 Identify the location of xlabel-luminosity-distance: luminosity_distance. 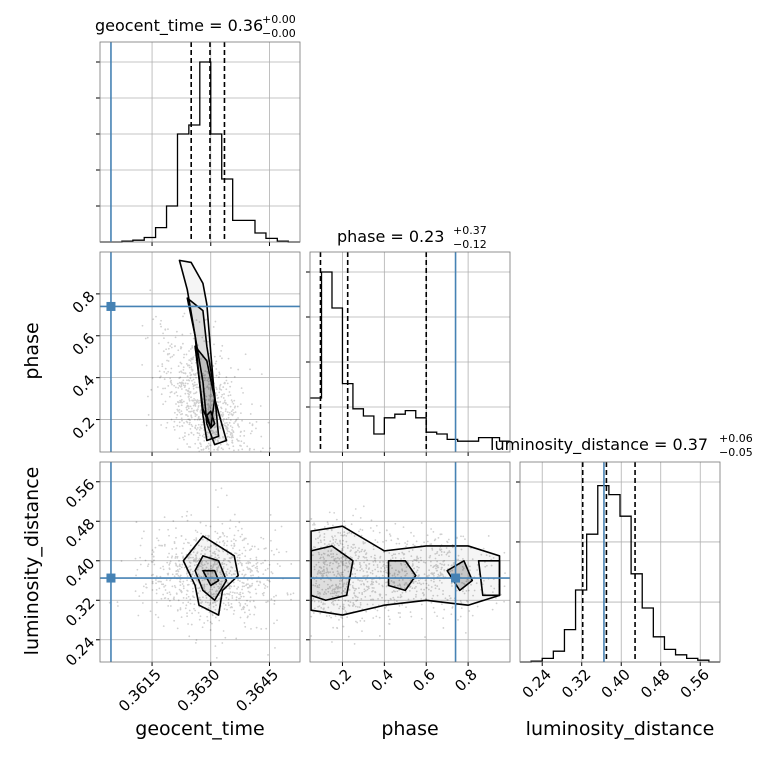
(620, 729).